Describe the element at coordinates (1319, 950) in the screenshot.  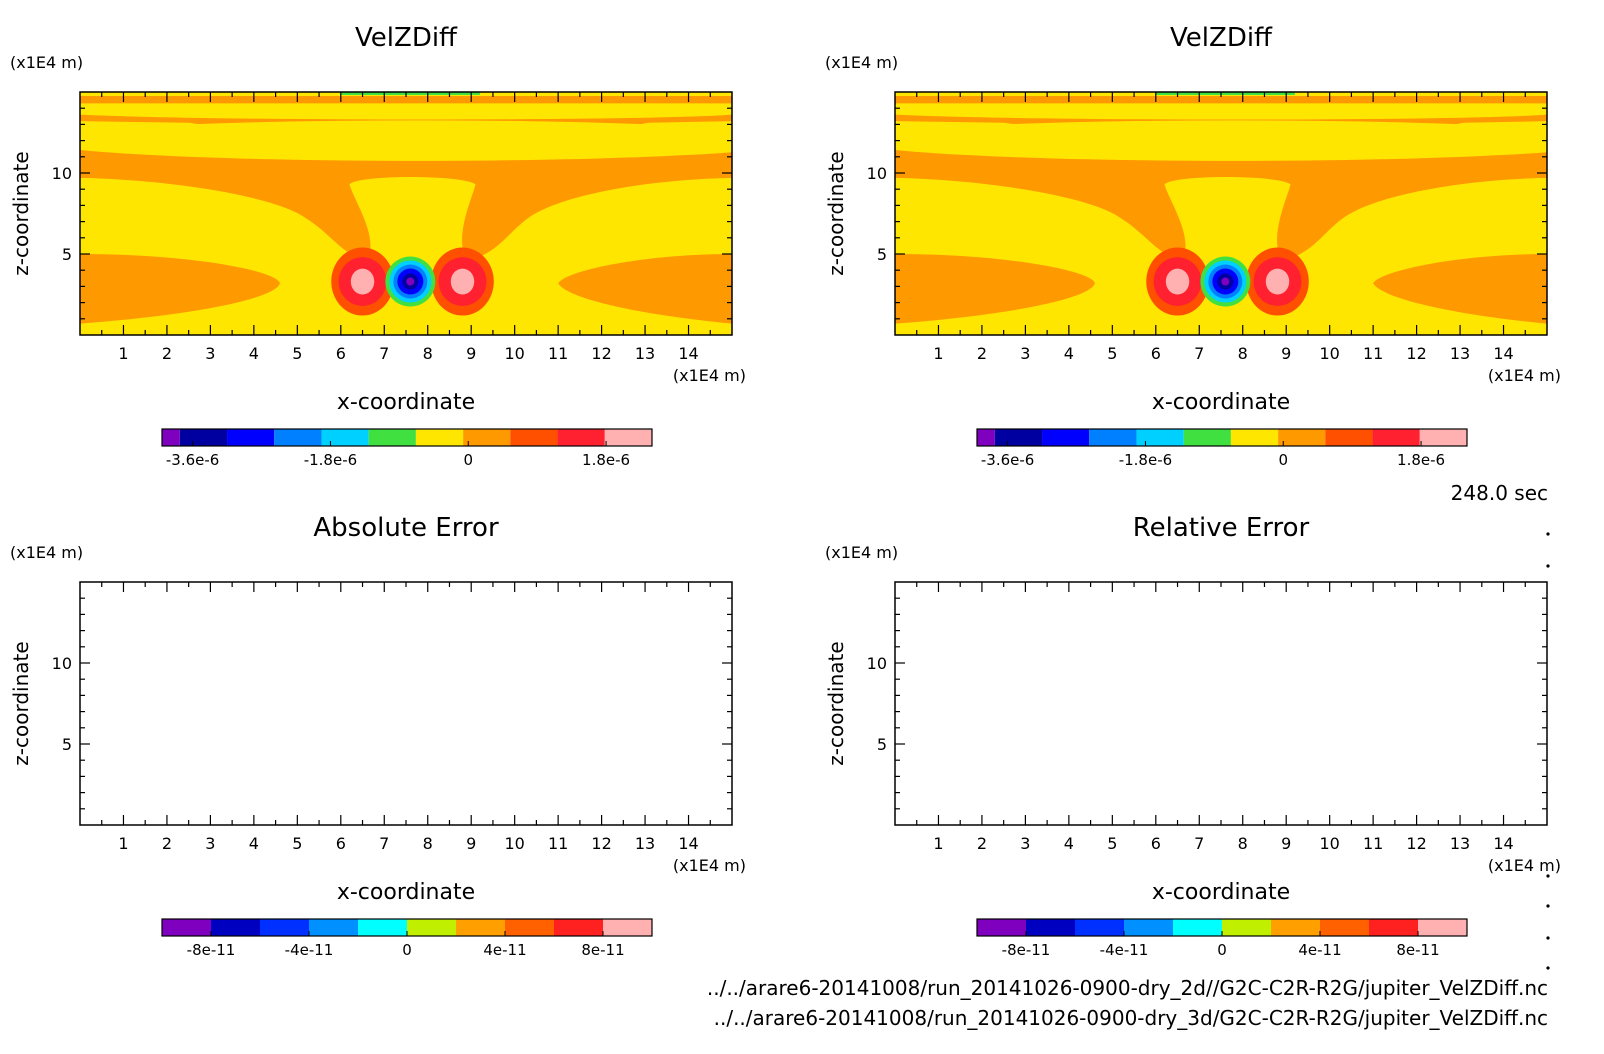
I see `colorbar-tick-label: 4e-11` at that location.